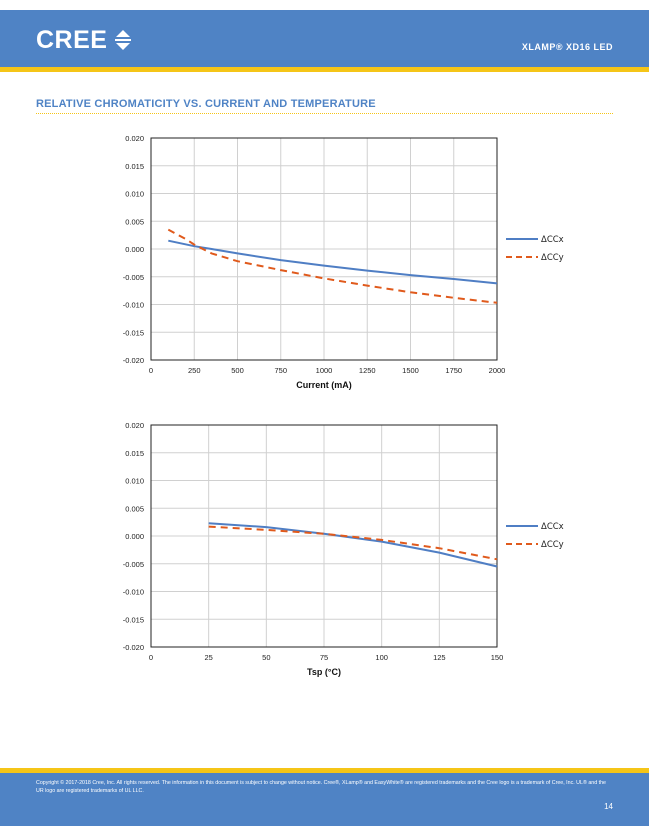  What do you see at coordinates (324, 69) in the screenshot?
I see `header-accent-stripe` at bounding box center [324, 69].